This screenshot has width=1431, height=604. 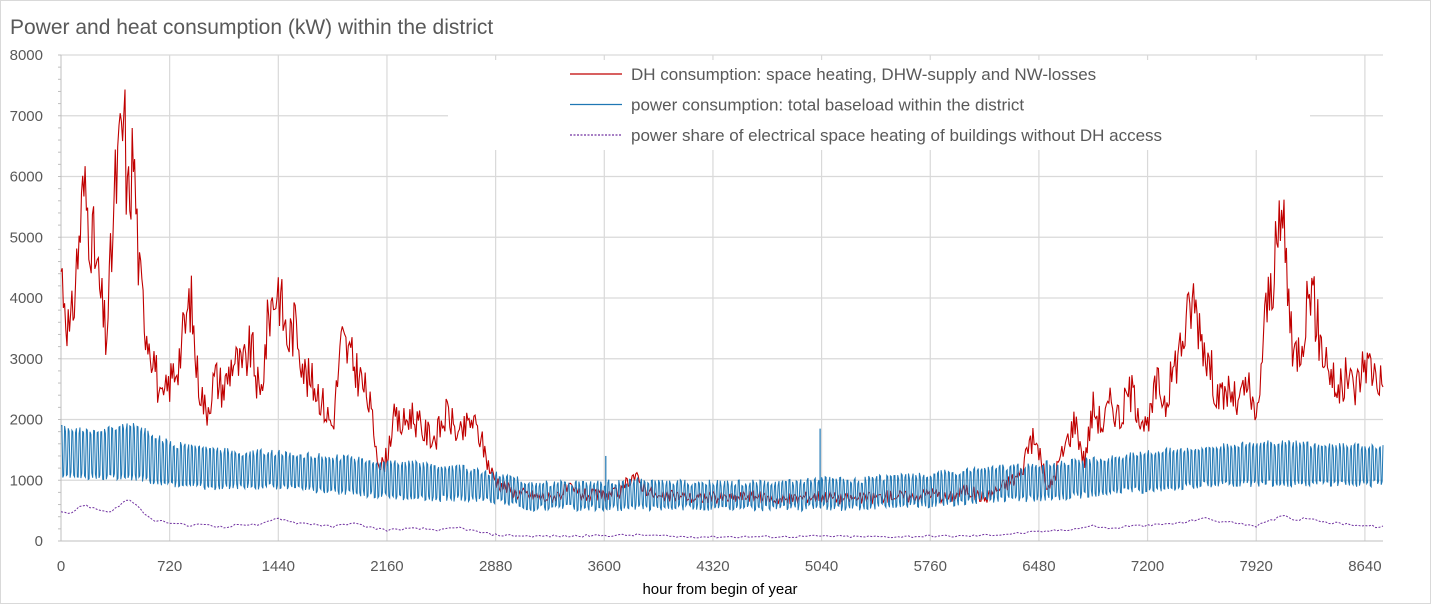 What do you see at coordinates (26, 116) in the screenshot?
I see `y-tick-label: 7000` at bounding box center [26, 116].